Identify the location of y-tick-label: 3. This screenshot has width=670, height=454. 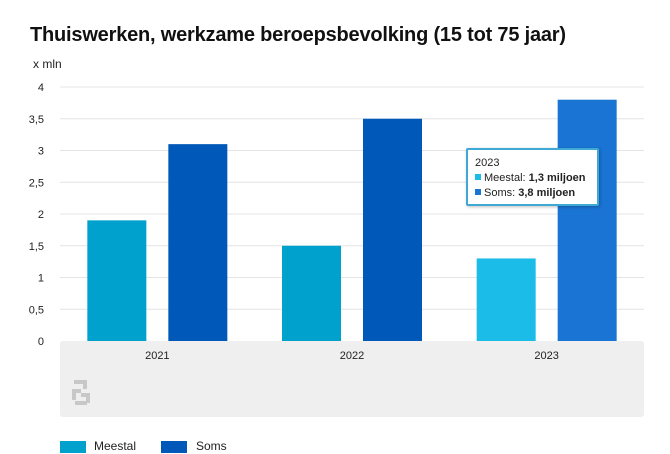
(41, 152).